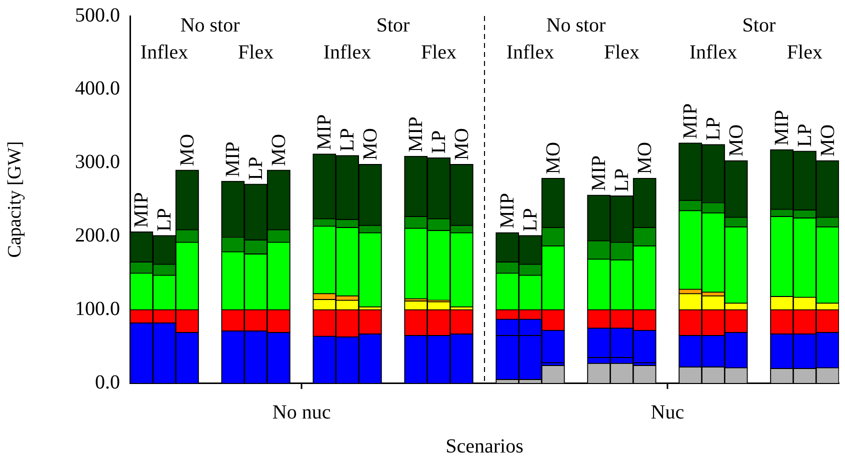 This screenshot has width=845, height=464. What do you see at coordinates (15, 199) in the screenshot?
I see `y-axis-title: Capacity [GW]` at bounding box center [15, 199].